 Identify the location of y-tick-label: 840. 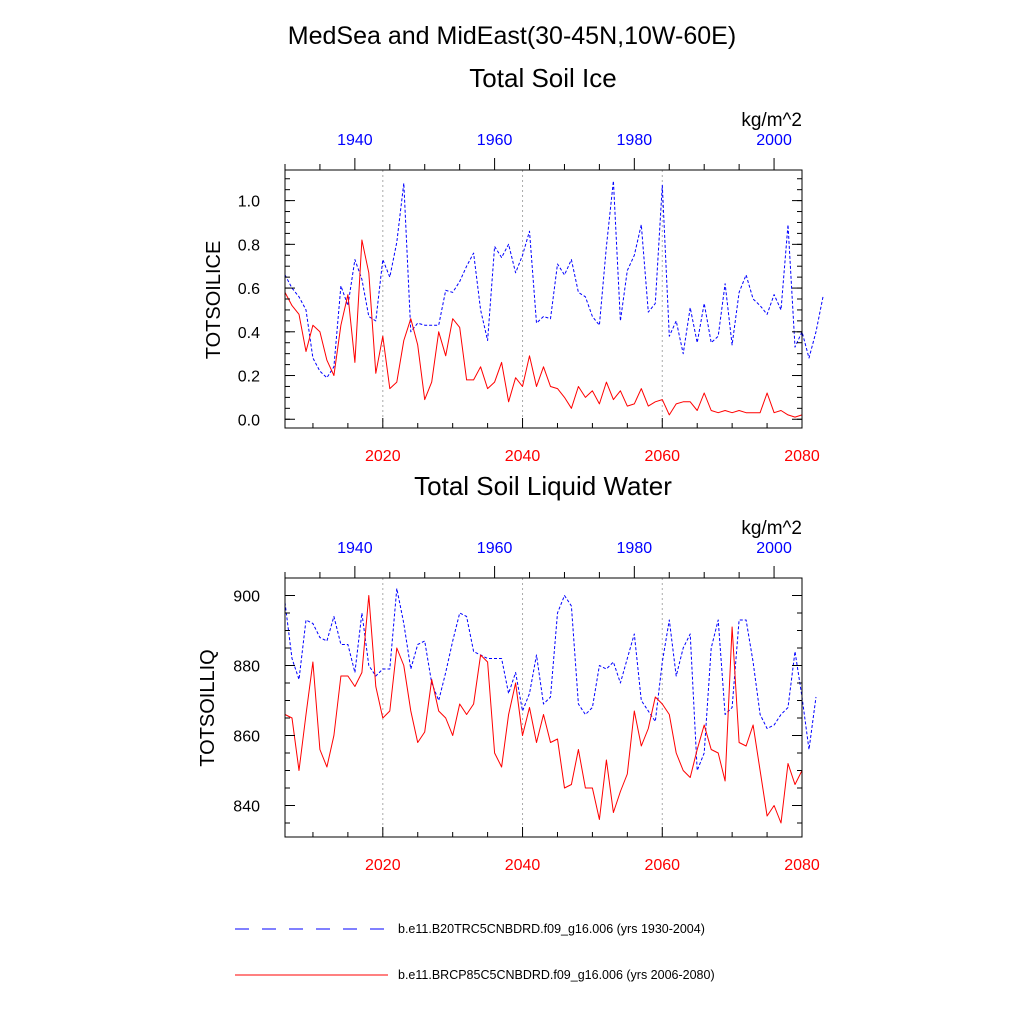
(246, 807).